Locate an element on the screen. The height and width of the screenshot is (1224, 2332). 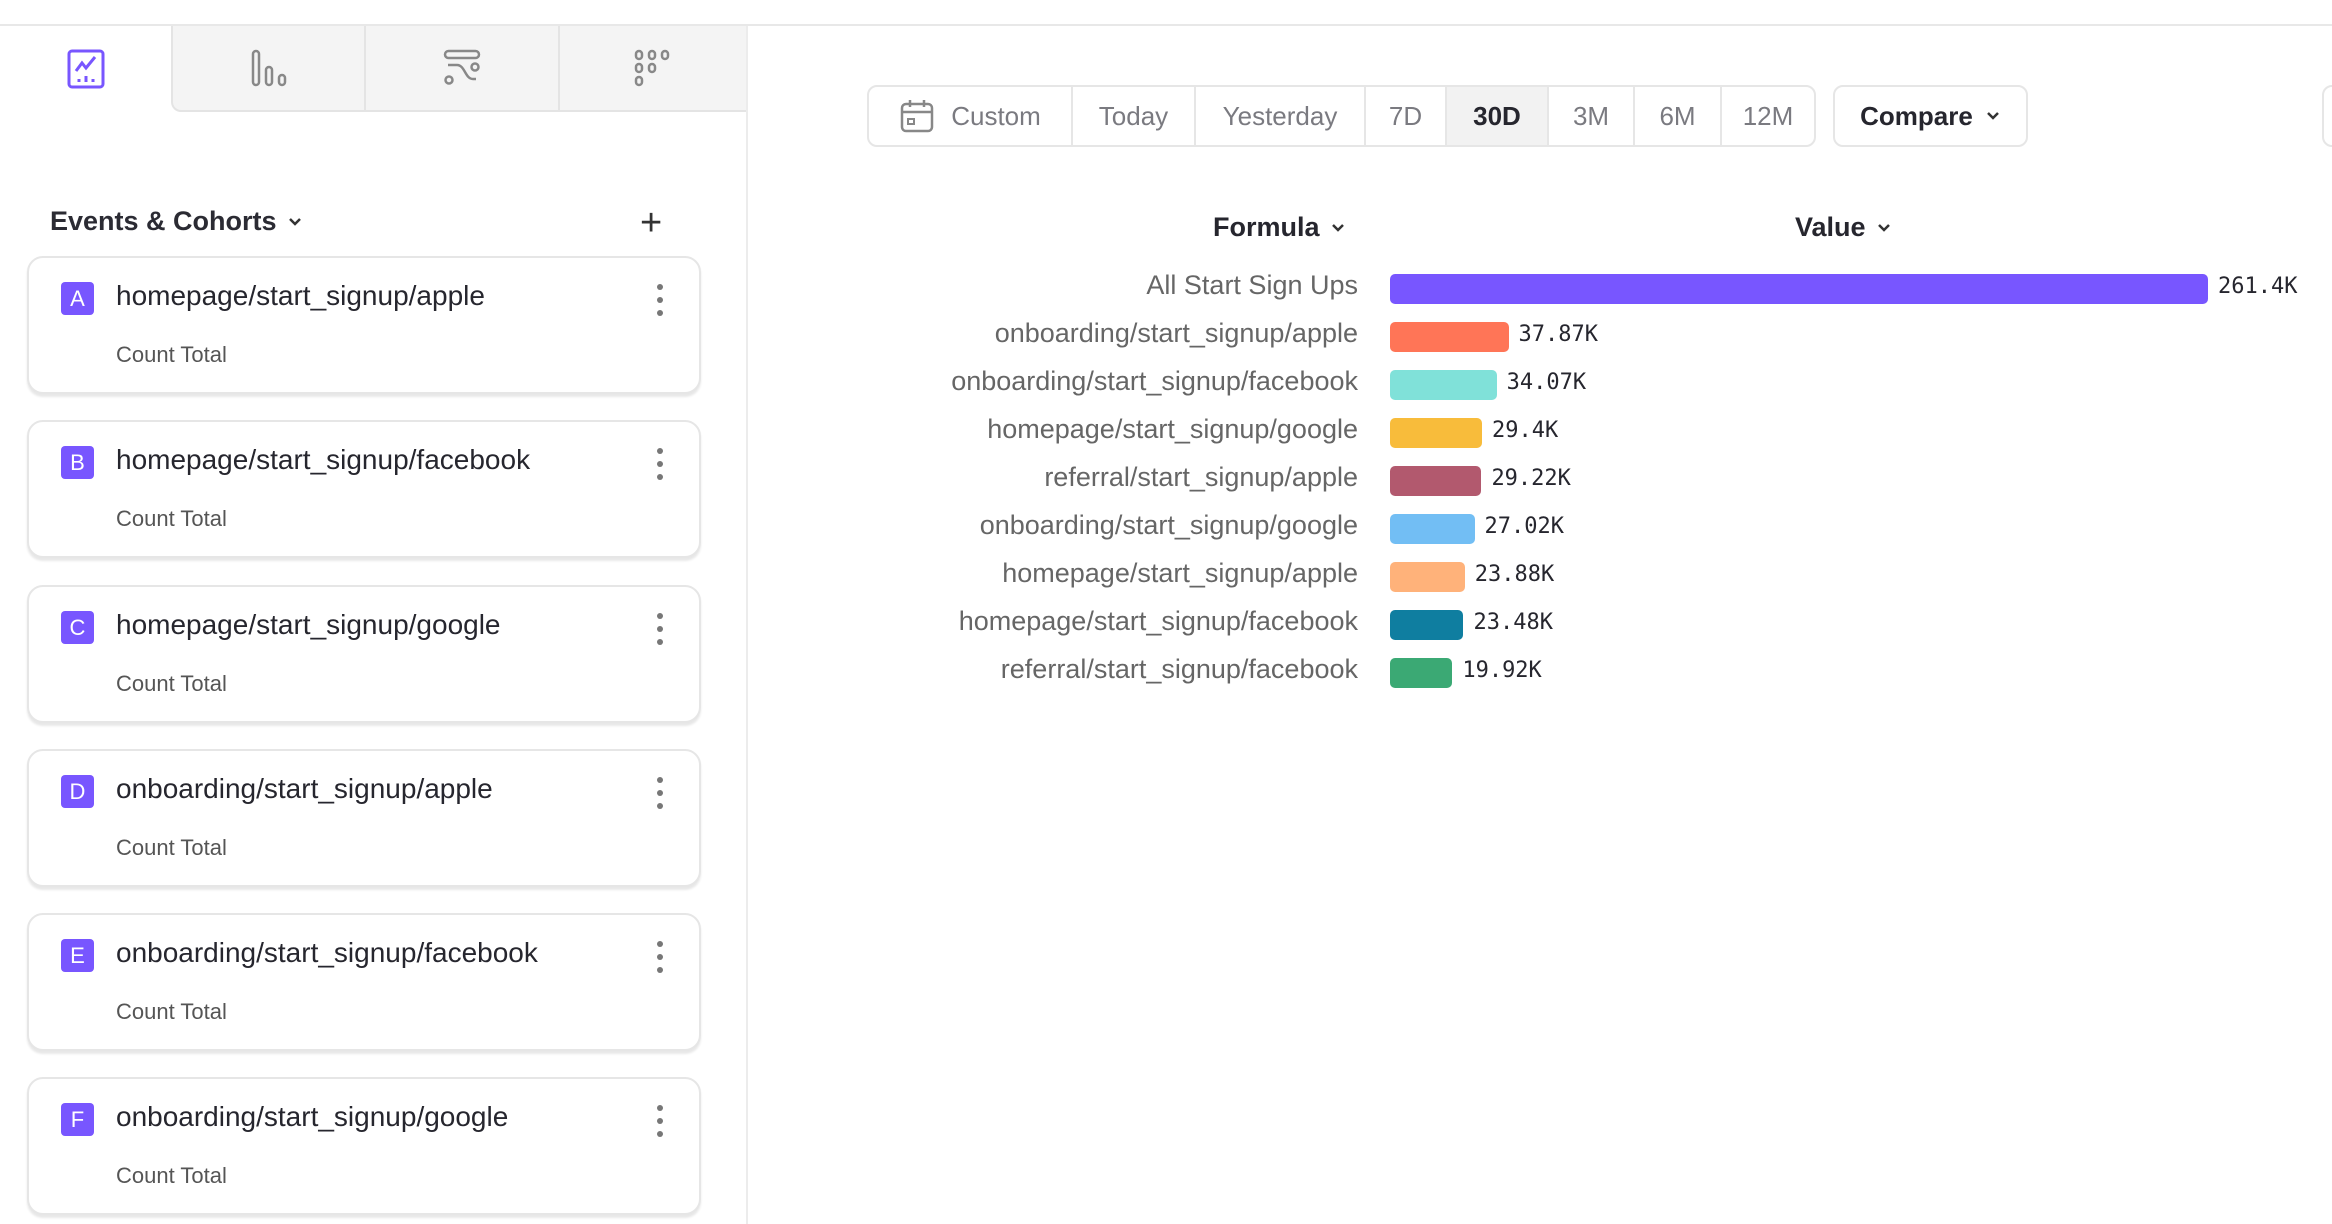
event-letter-badge: C is located at coordinates (77, 627).